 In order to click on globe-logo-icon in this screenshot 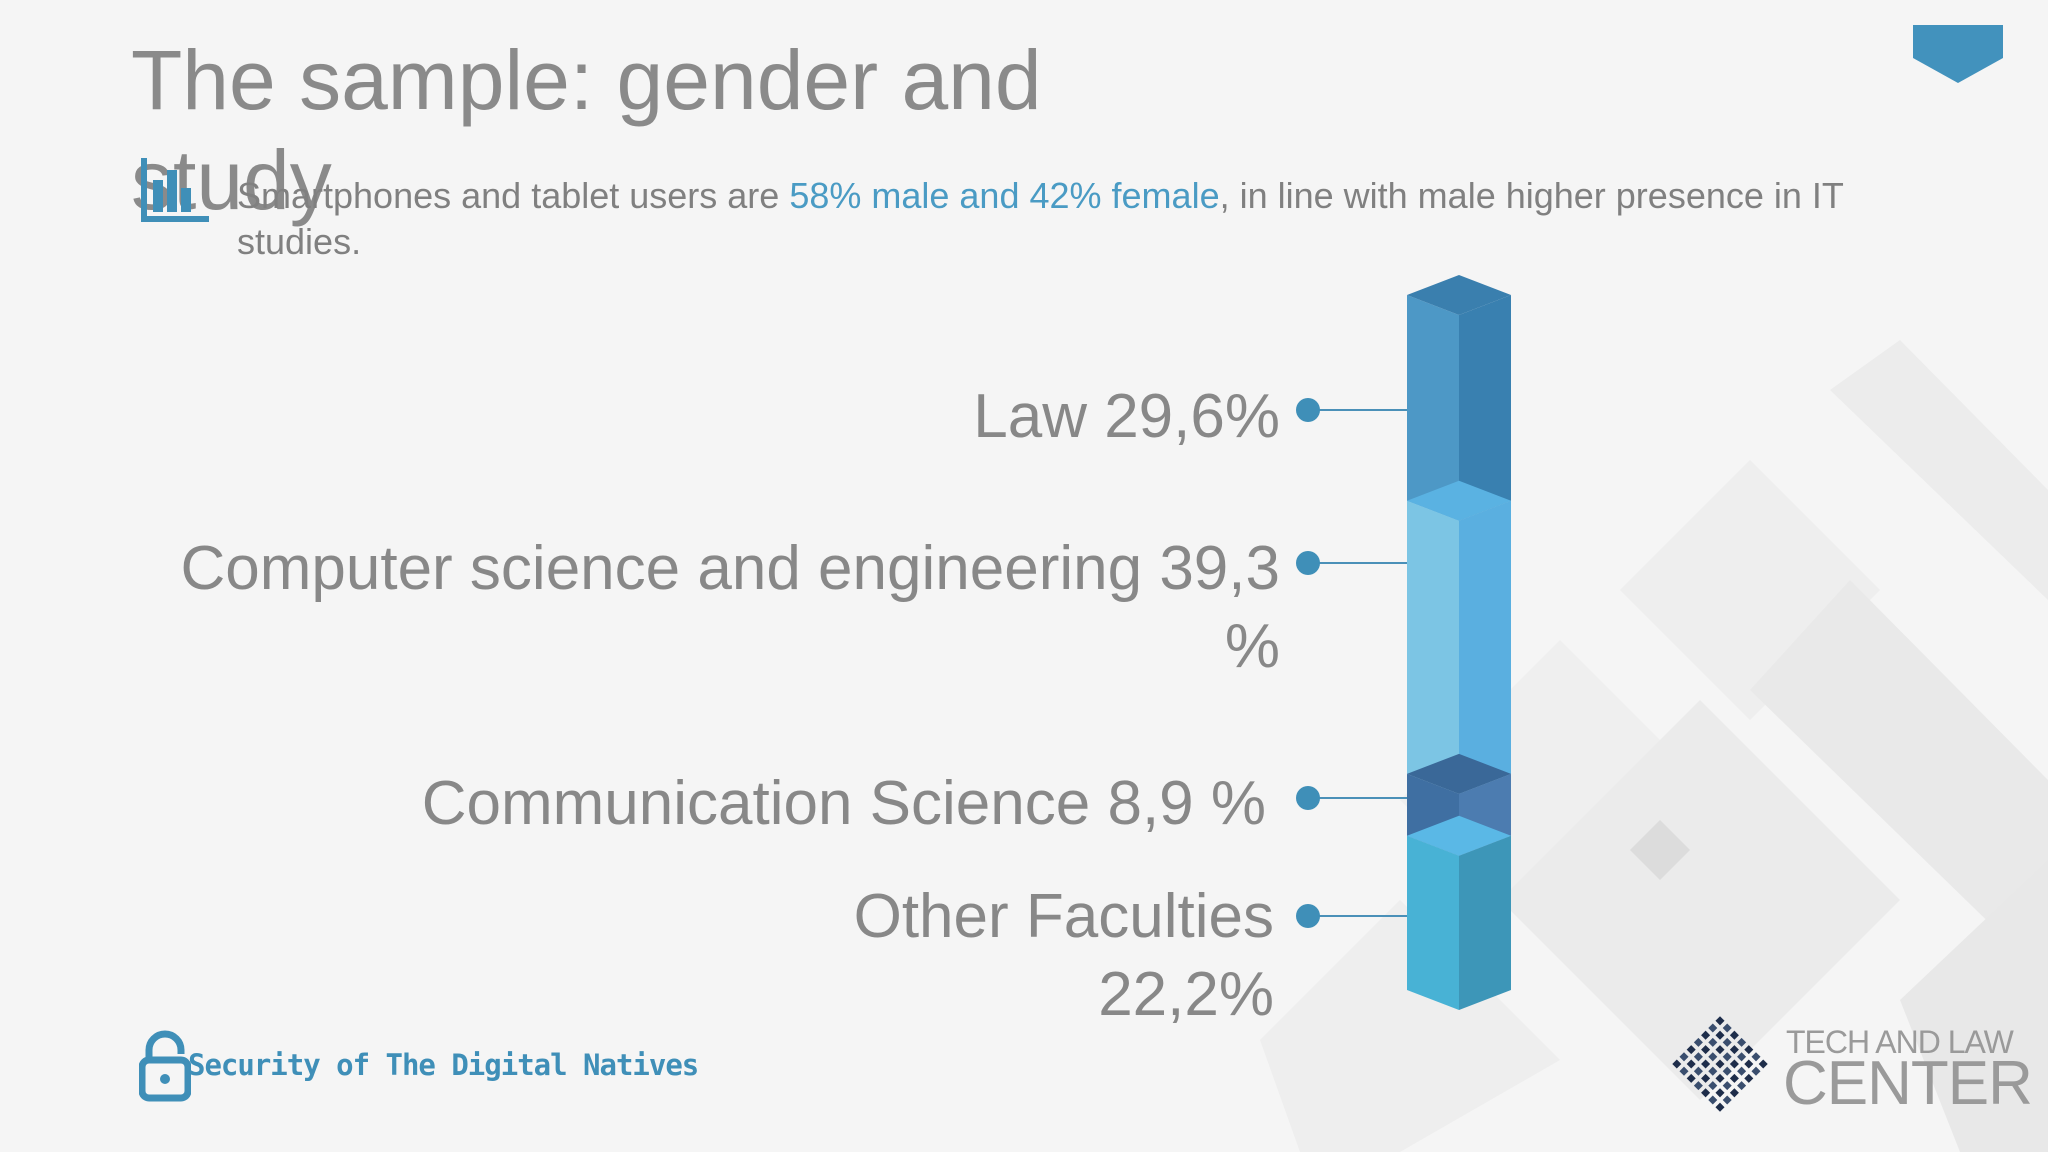, I will do `click(1720, 1064)`.